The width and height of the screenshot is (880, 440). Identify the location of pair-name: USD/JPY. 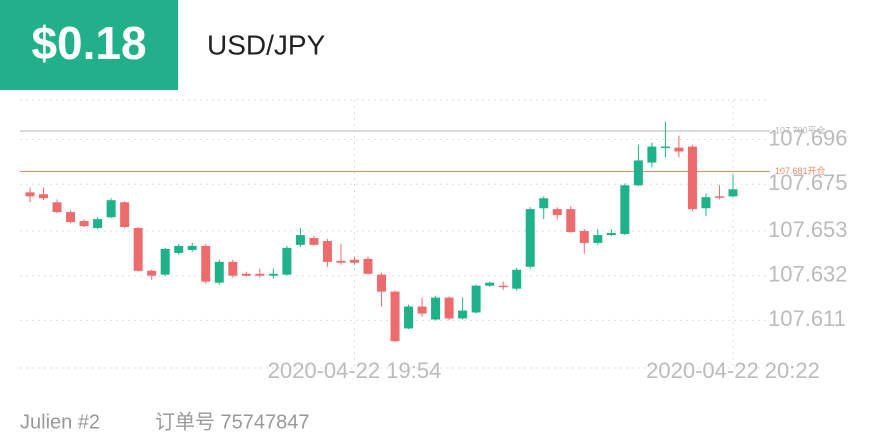
(266, 44).